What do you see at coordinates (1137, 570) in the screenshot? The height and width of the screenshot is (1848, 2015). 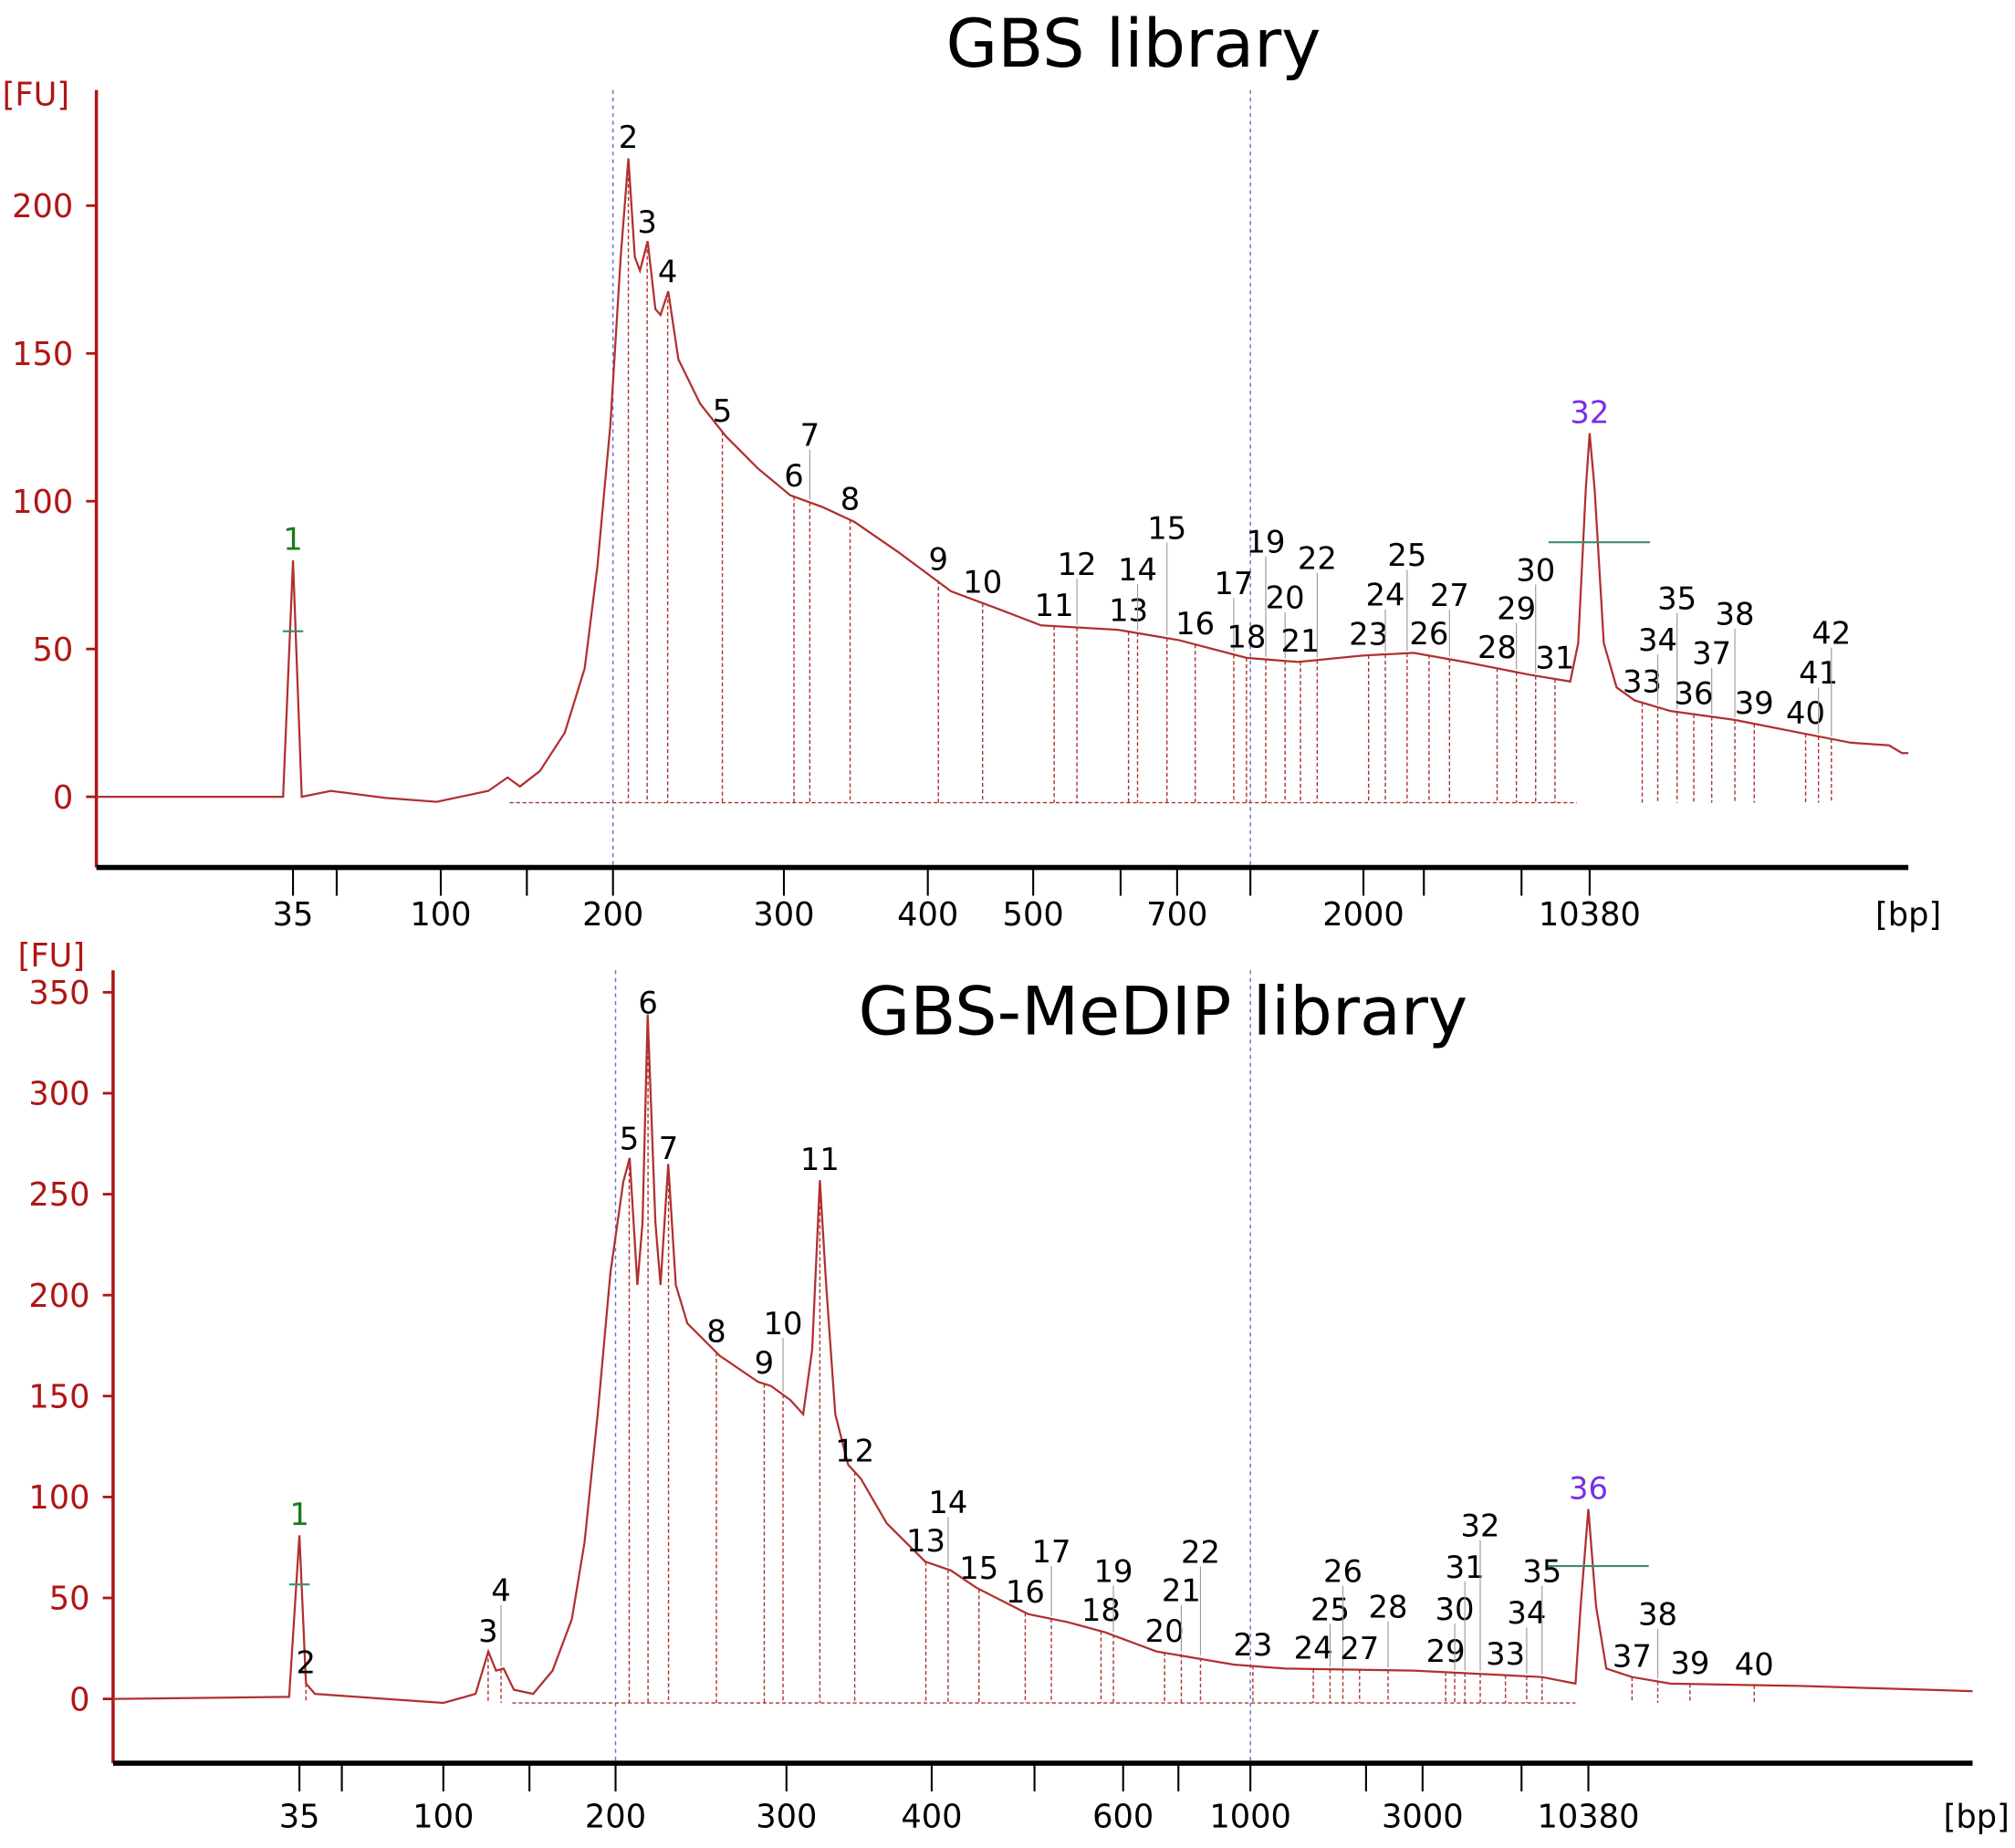 I see `peak-label: 14` at bounding box center [1137, 570].